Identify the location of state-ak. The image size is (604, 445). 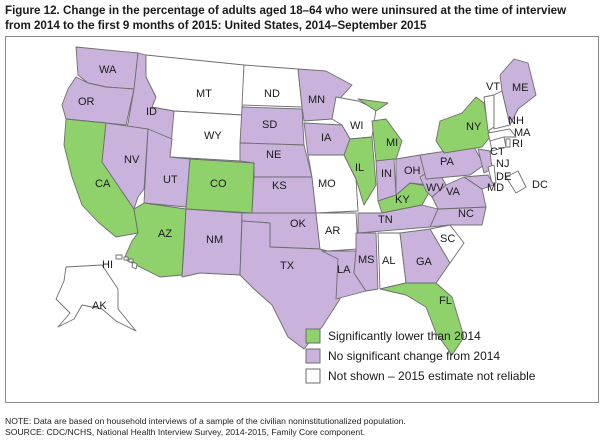
(96, 298).